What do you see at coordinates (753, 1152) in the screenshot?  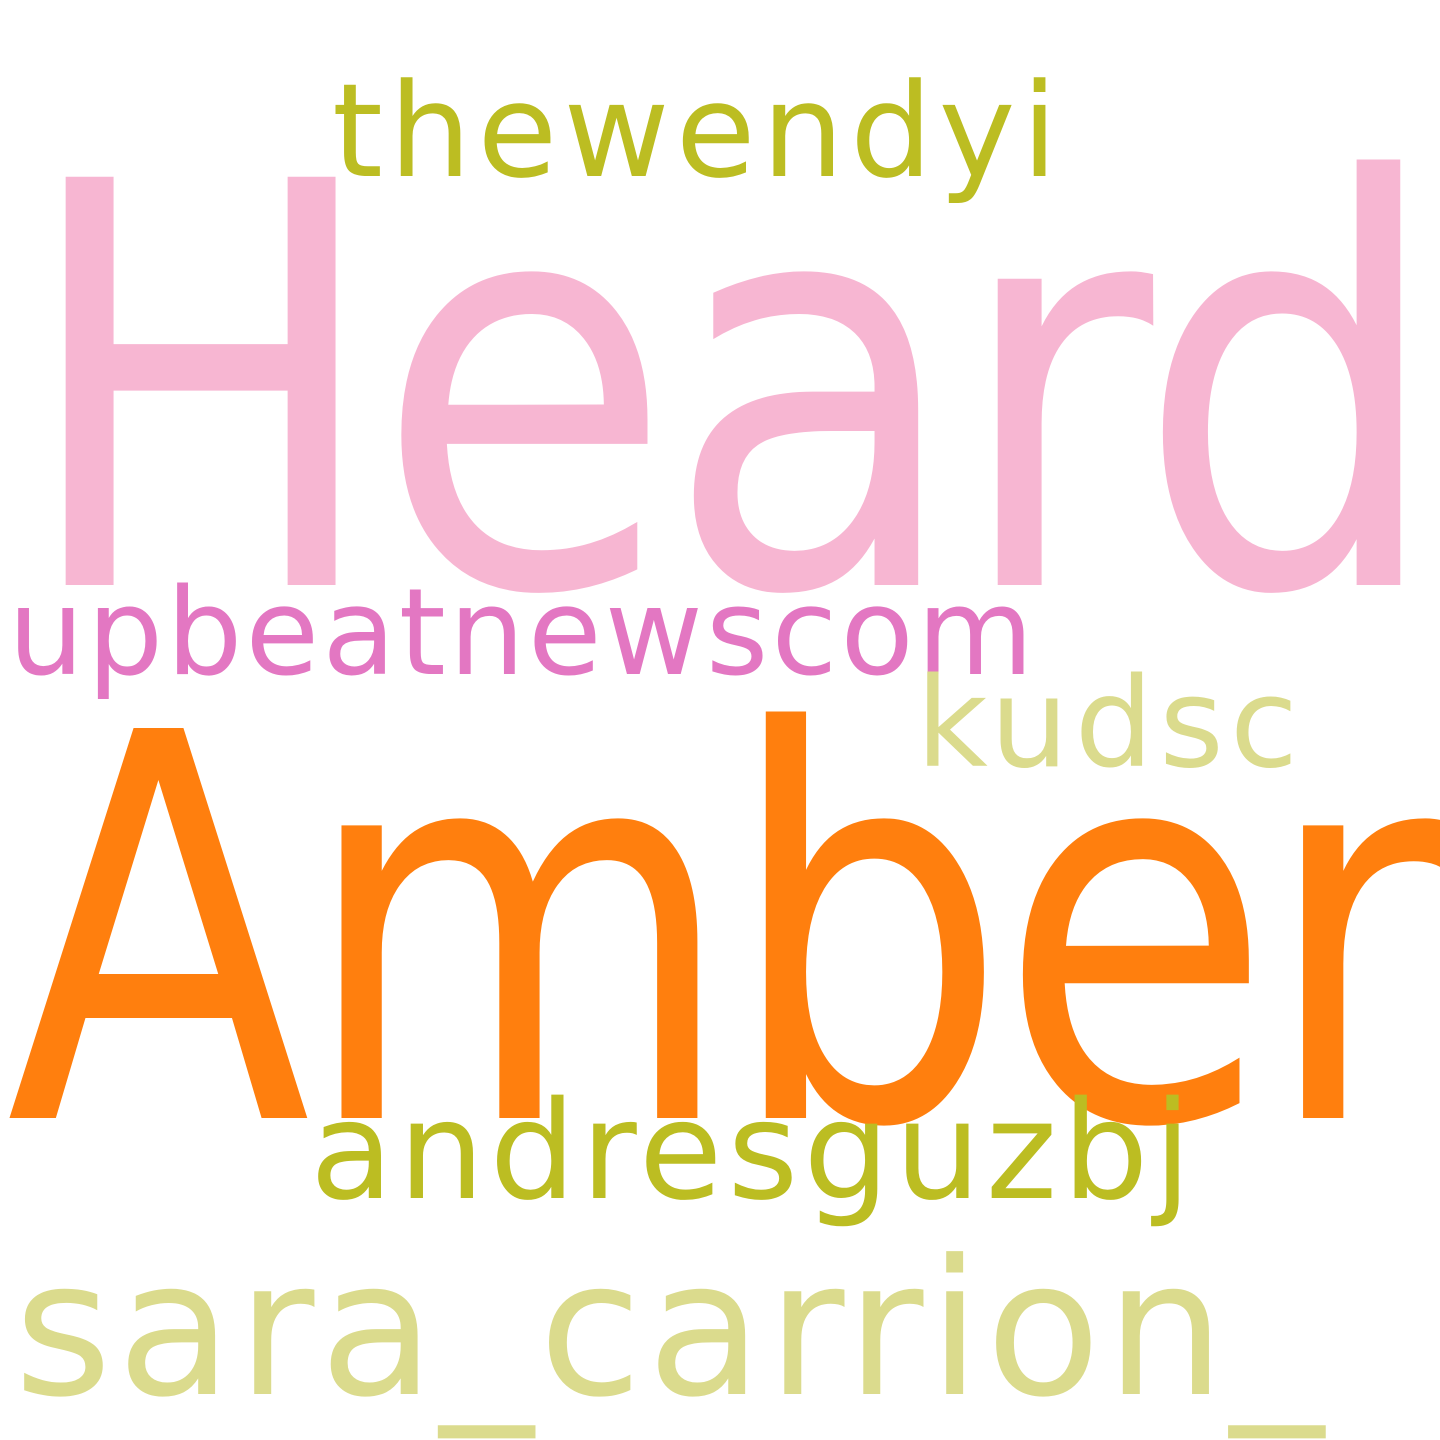 I see `word-andresguzbj: andresguzbj` at bounding box center [753, 1152].